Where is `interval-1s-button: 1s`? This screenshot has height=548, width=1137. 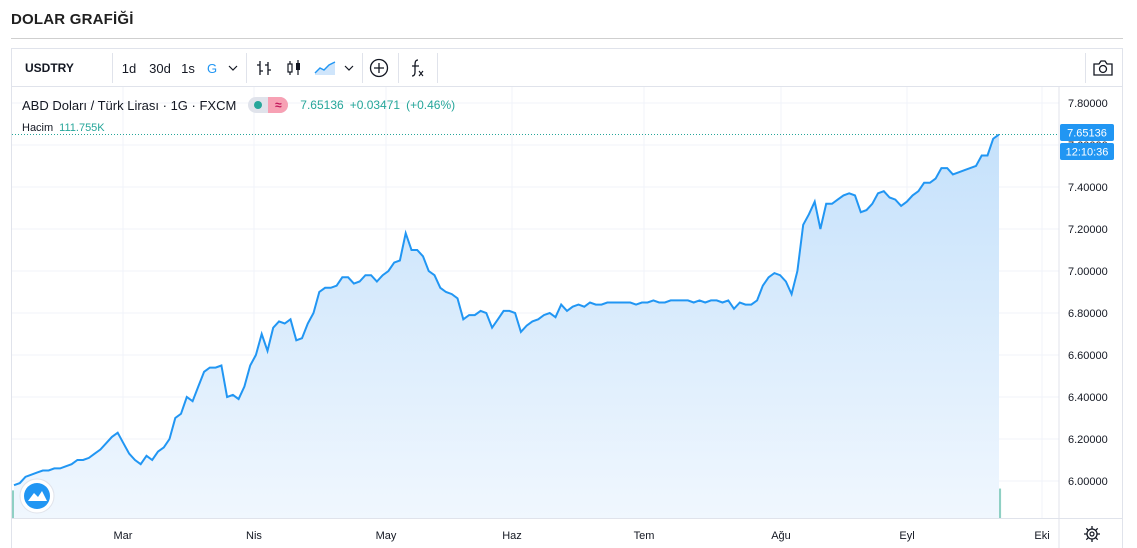 interval-1s-button: 1s is located at coordinates (188, 68).